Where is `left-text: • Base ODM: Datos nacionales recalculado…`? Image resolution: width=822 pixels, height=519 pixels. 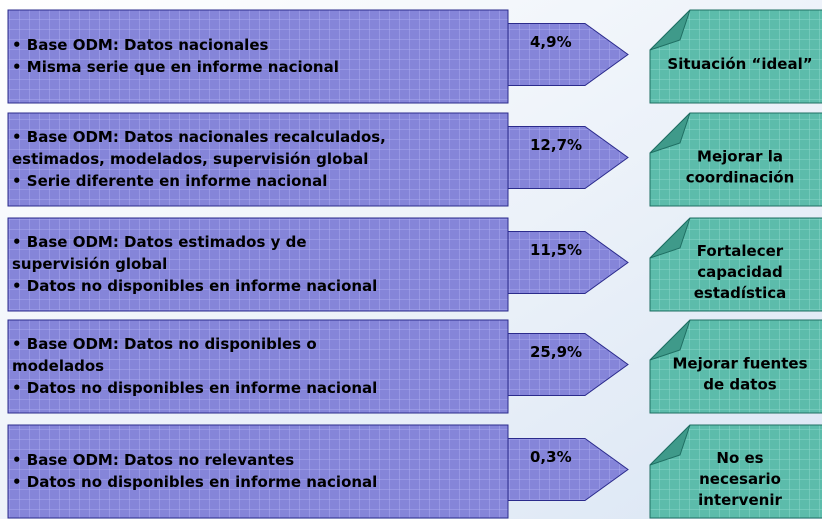
left-text: • Base ODM: Datos nacionales recalculado… is located at coordinates (199, 137).